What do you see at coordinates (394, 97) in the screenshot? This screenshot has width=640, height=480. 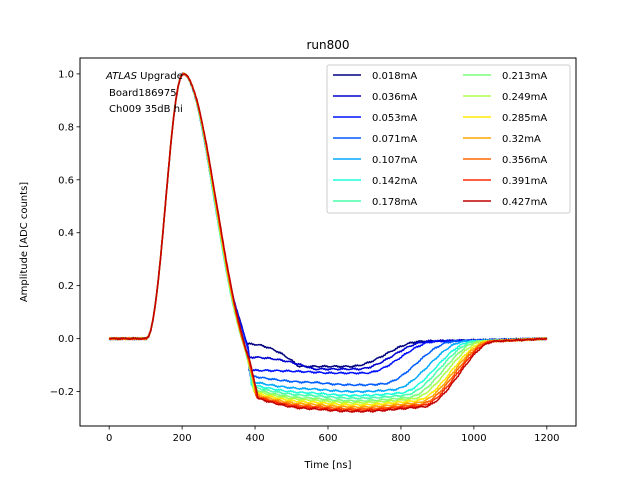 I see `legend-entry: 0.036mA` at bounding box center [394, 97].